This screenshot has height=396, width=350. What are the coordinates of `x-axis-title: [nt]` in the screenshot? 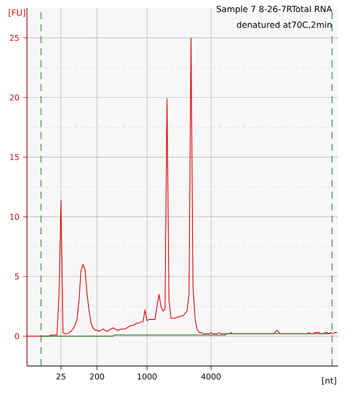 It's located at (329, 381).